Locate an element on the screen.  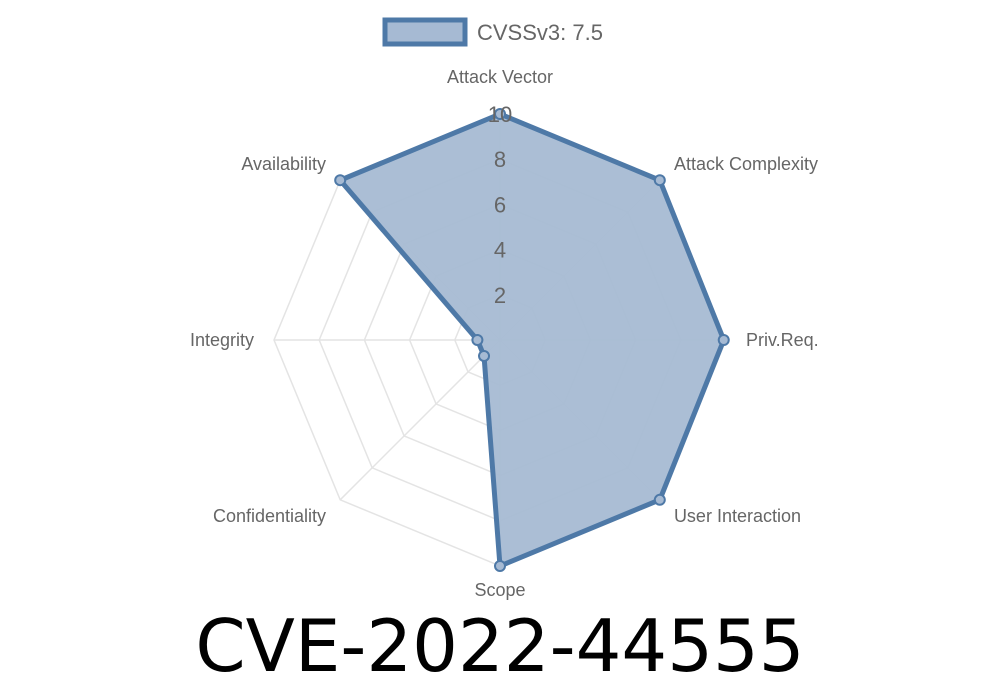
tick-label: 10 is located at coordinates (500, 114).